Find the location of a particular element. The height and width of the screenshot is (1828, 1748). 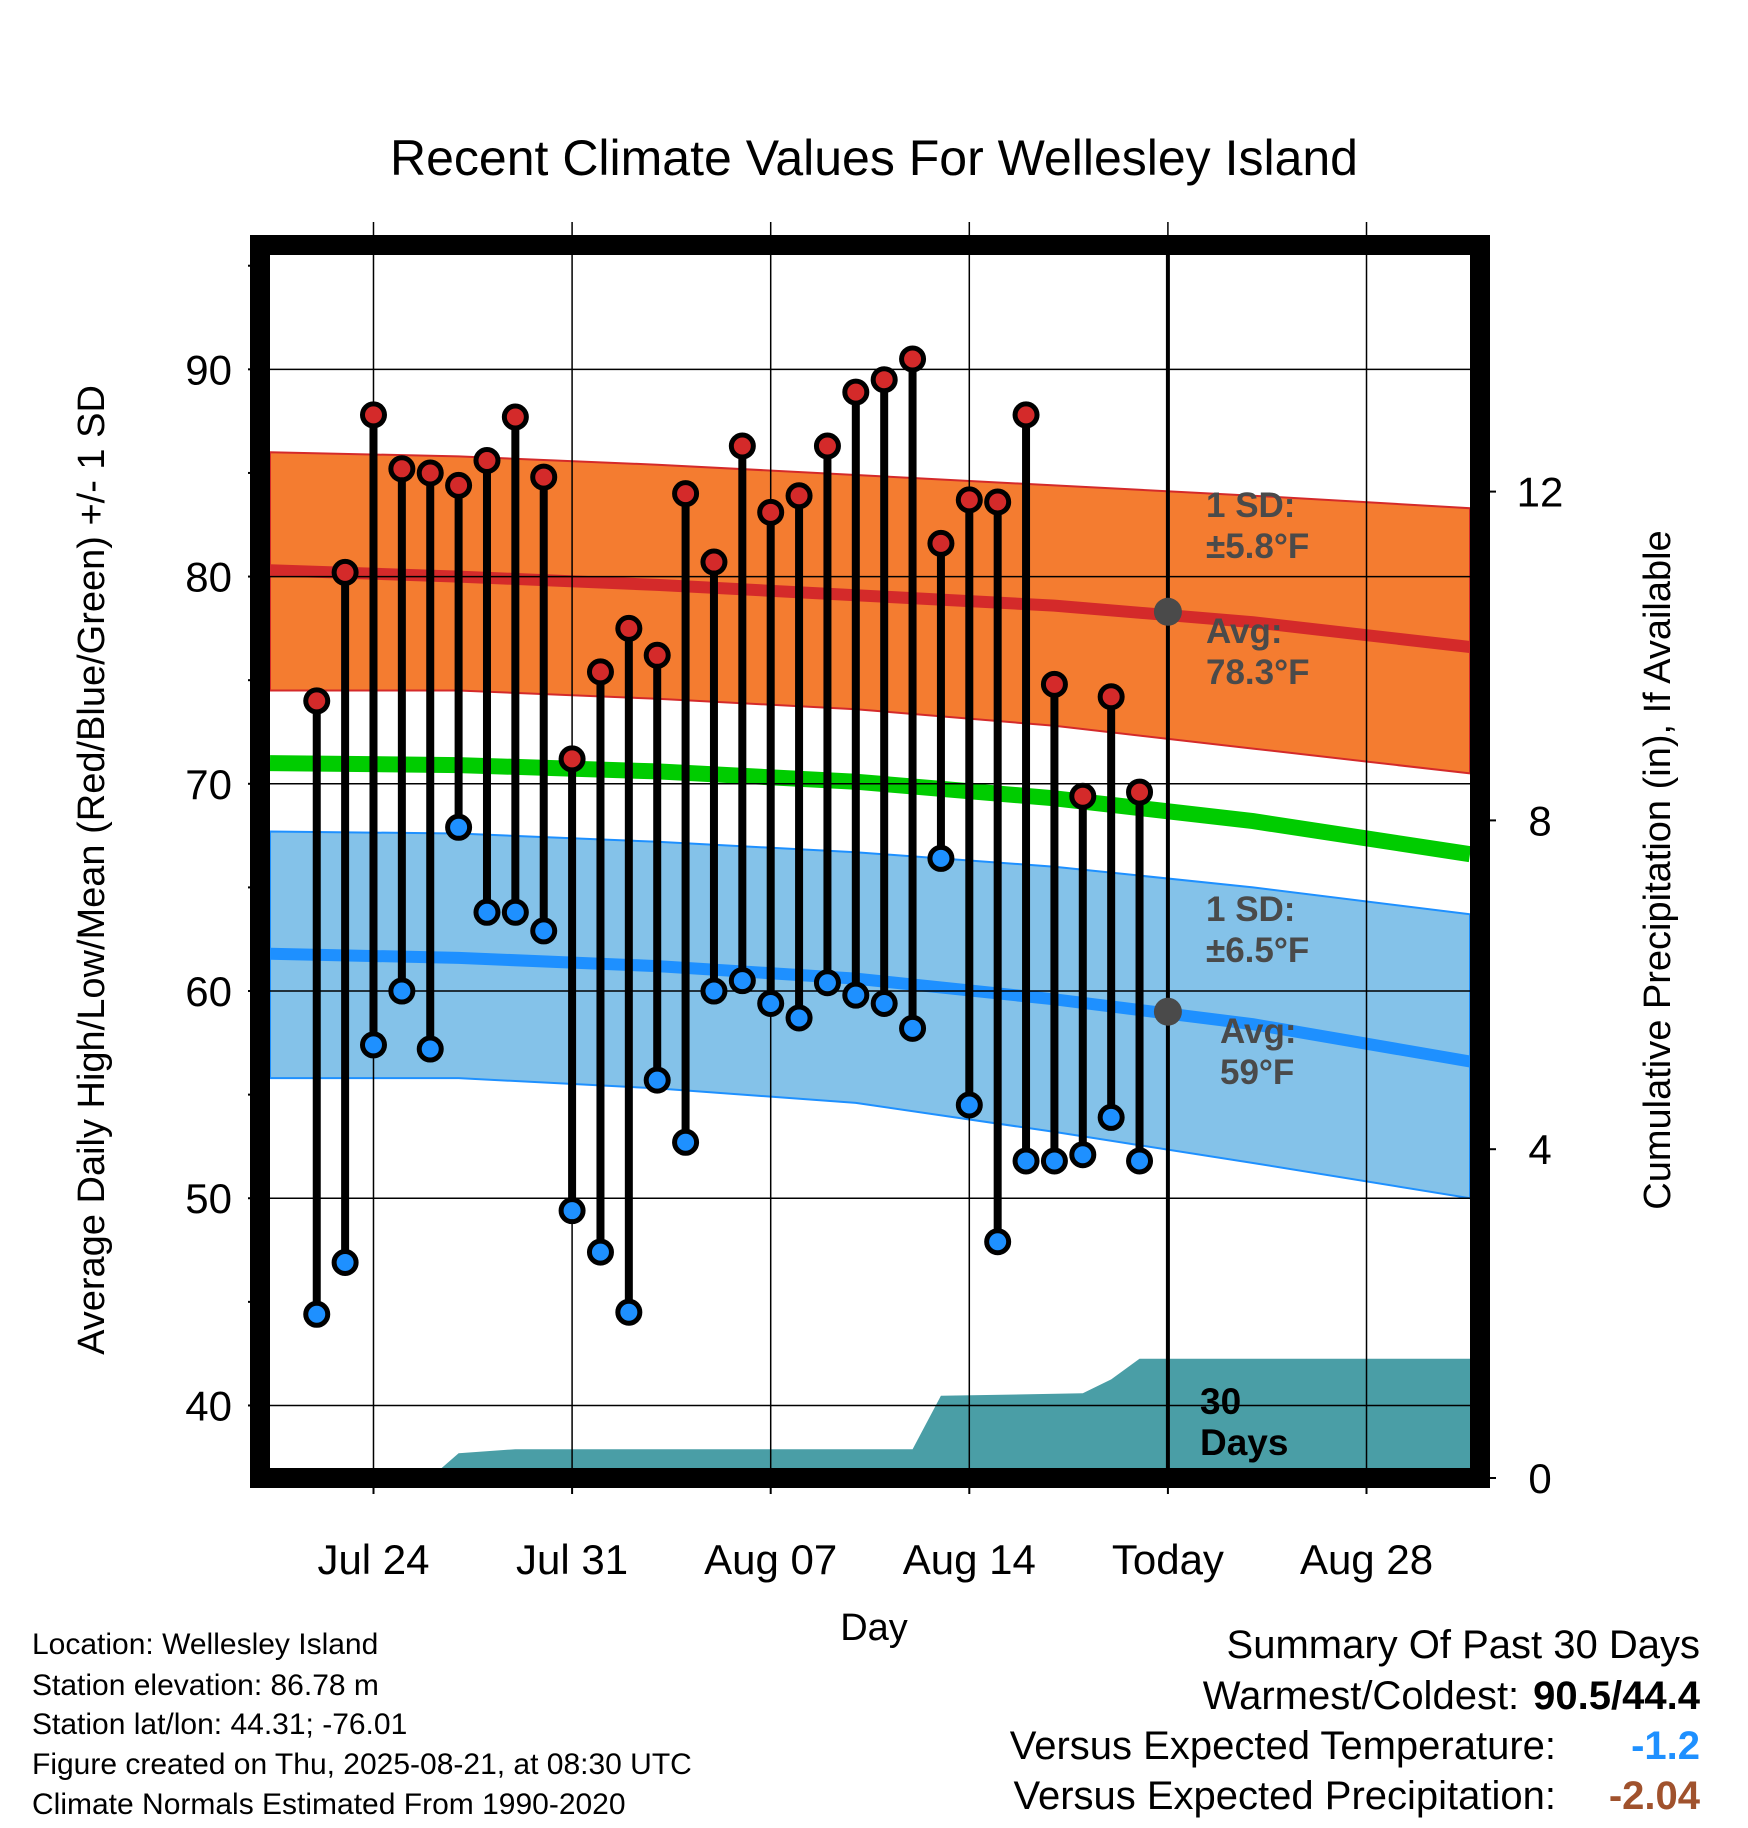

info-normals: Climate Normals Estimated From 1990-2020 is located at coordinates (329, 1804).